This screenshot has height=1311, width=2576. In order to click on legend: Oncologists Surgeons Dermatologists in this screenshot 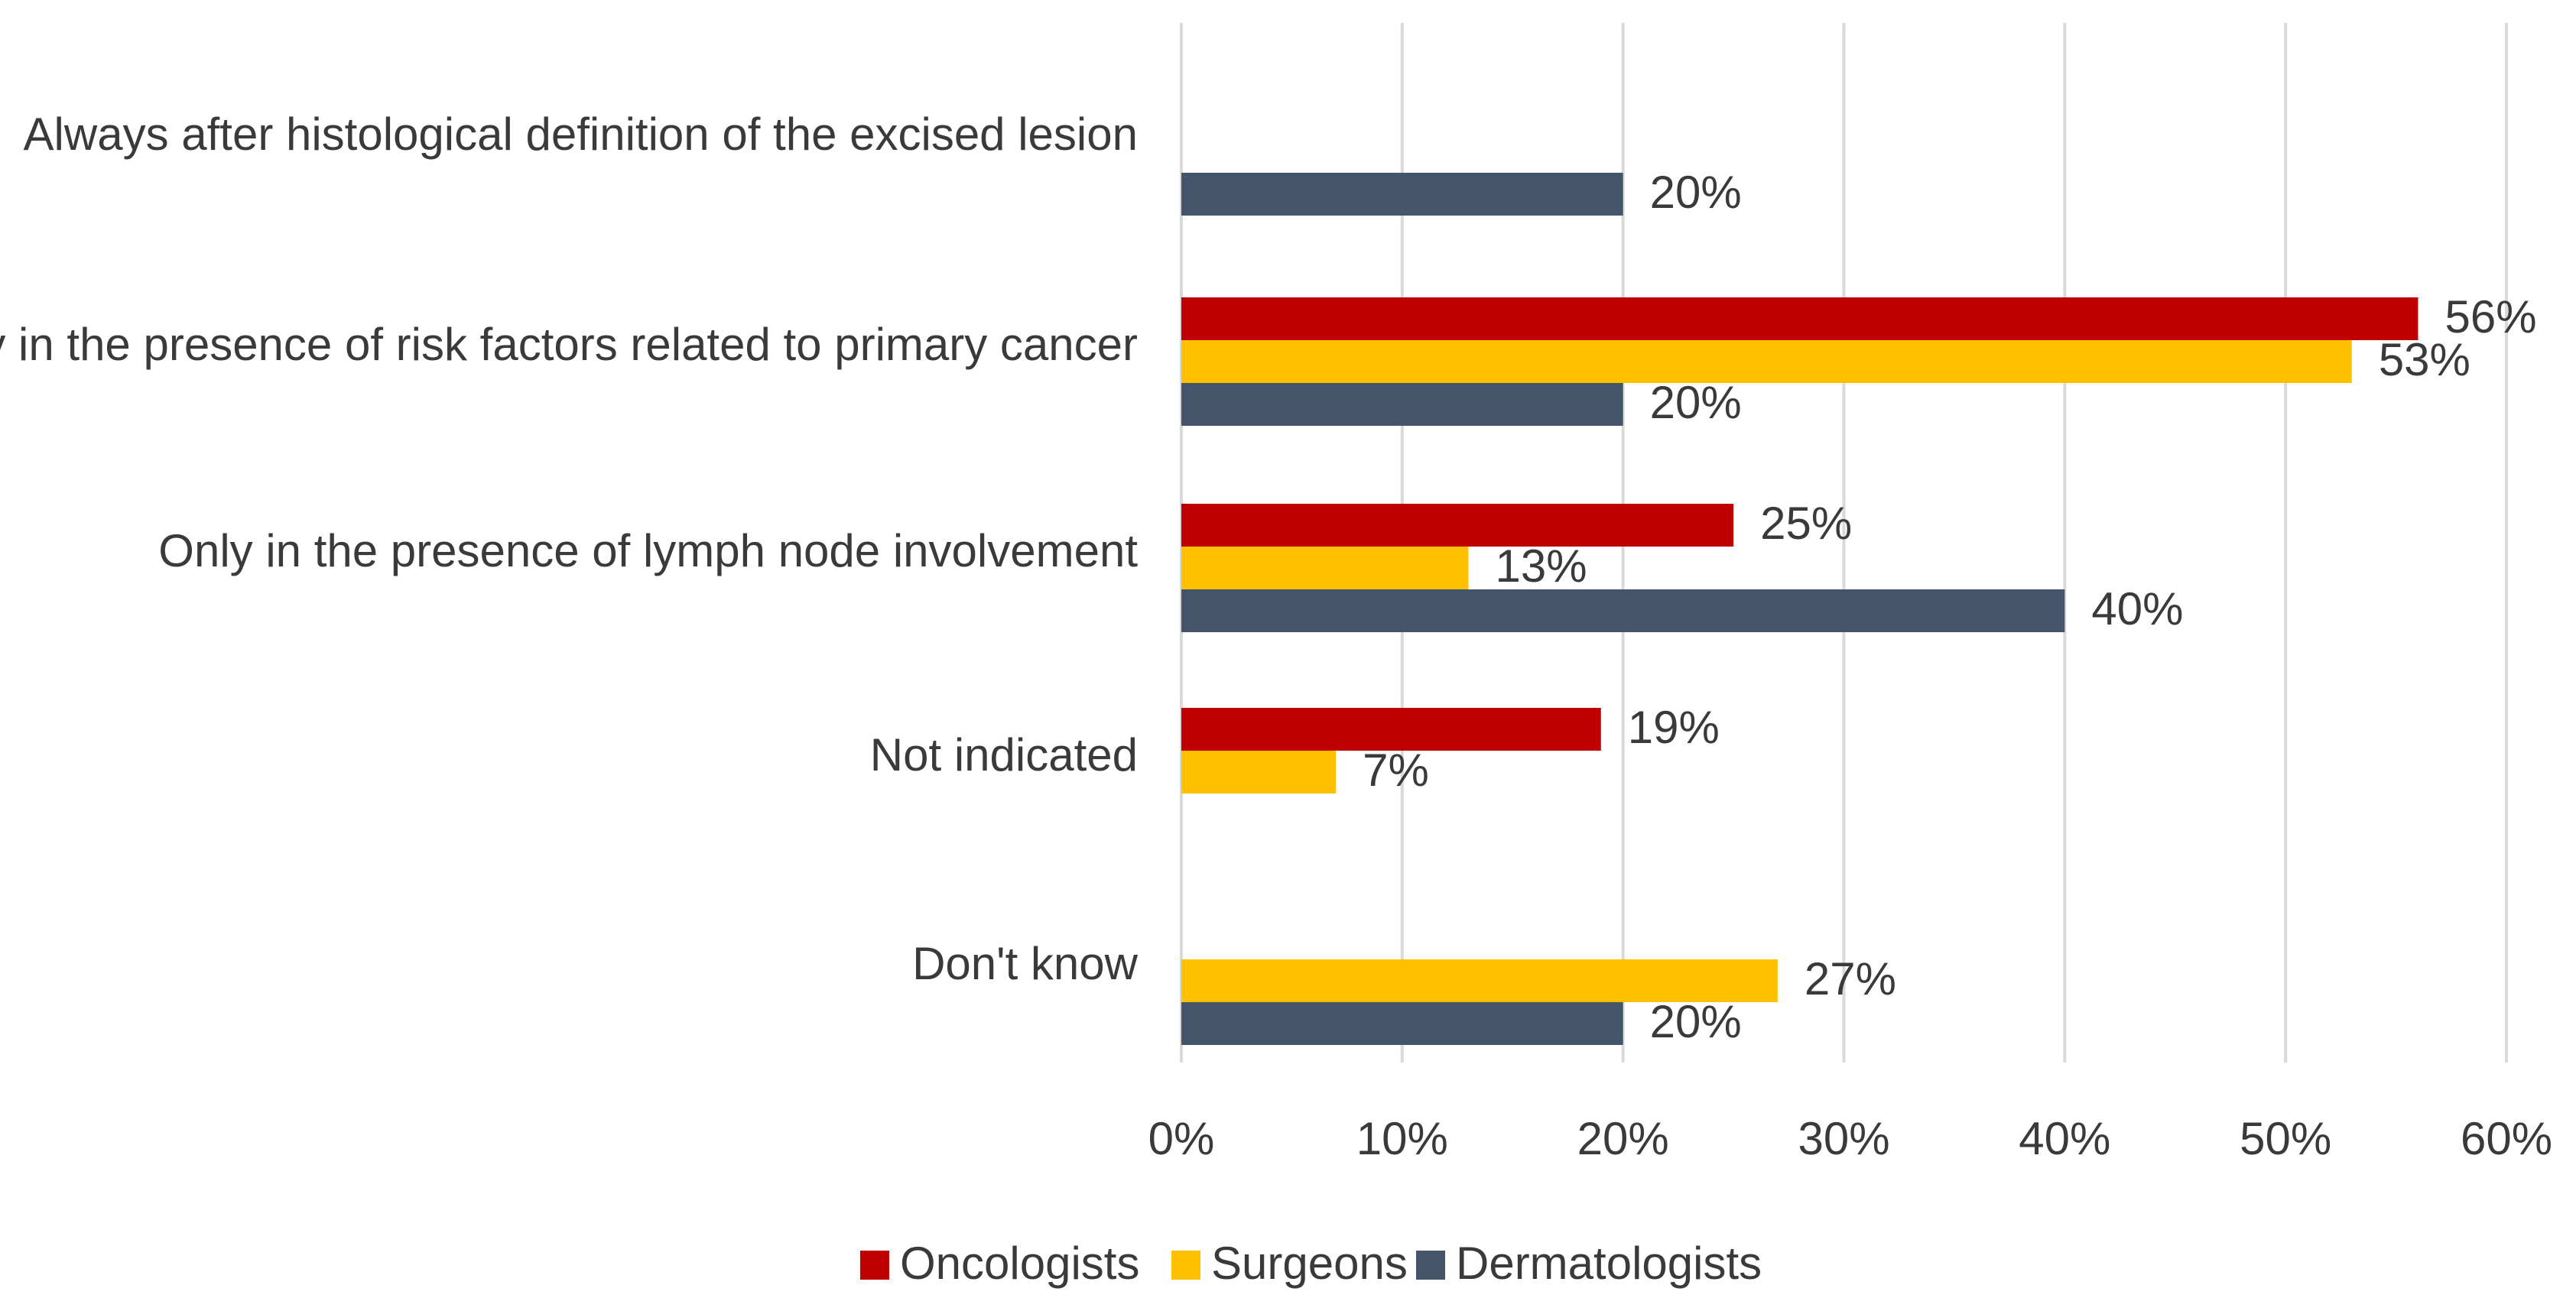, I will do `click(1311, 1263)`.